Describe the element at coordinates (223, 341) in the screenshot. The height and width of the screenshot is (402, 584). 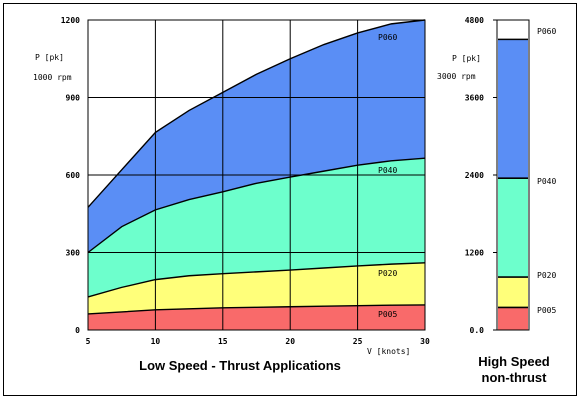
I see `x-tick-label: 15` at that location.